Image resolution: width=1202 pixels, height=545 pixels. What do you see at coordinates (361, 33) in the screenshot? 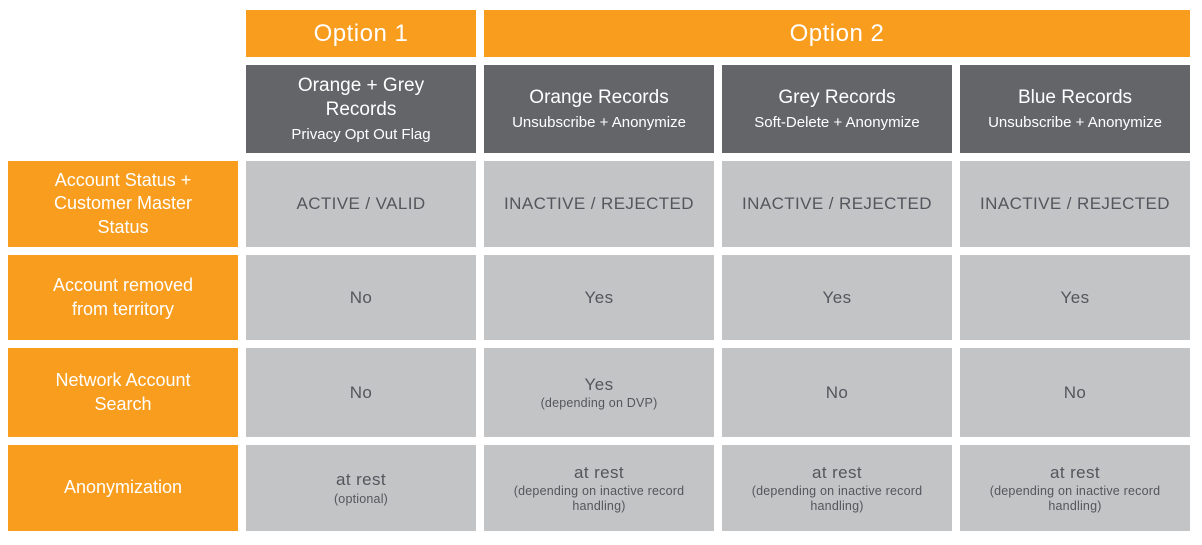
I see `option-1-header: Option 1` at bounding box center [361, 33].